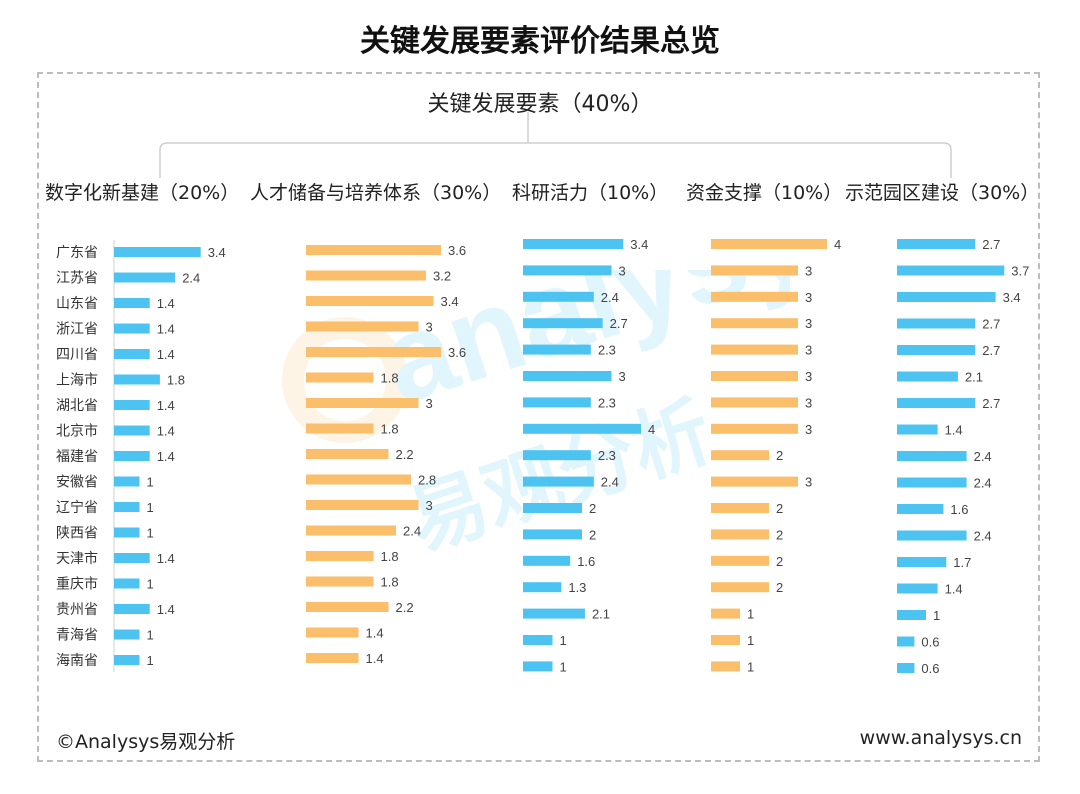  I want to click on data-label: 2.8, so click(427, 480).